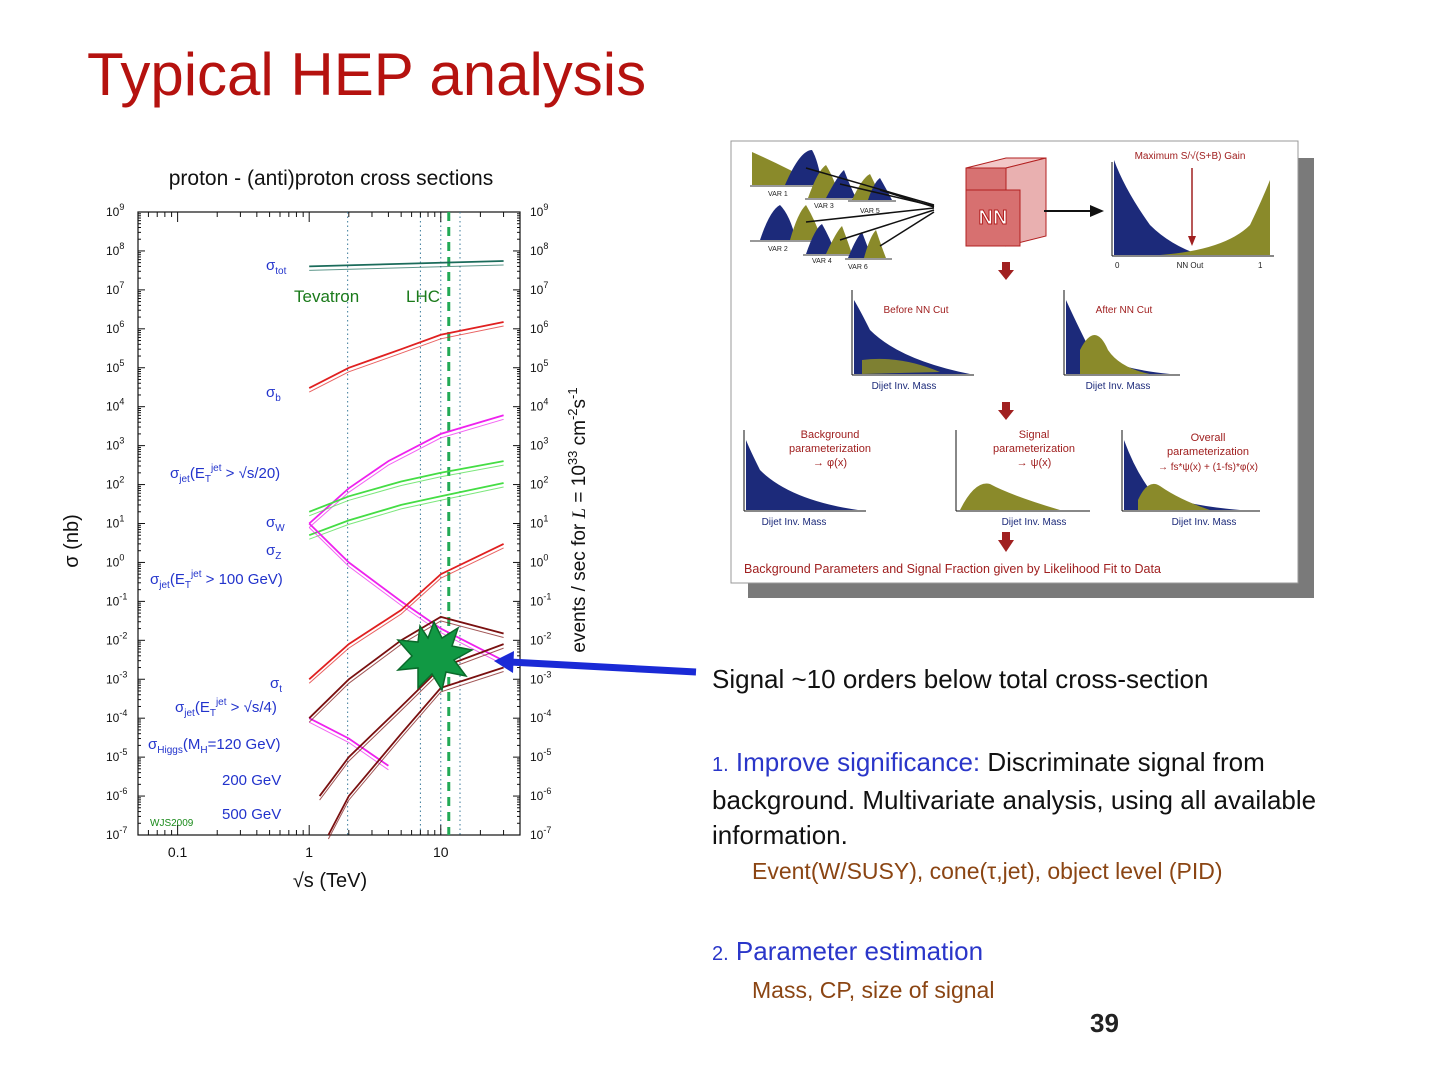 The image size is (1440, 1080). Describe the element at coordinates (830, 435) in the screenshot. I see `bkg-param-line-1: Background` at that location.